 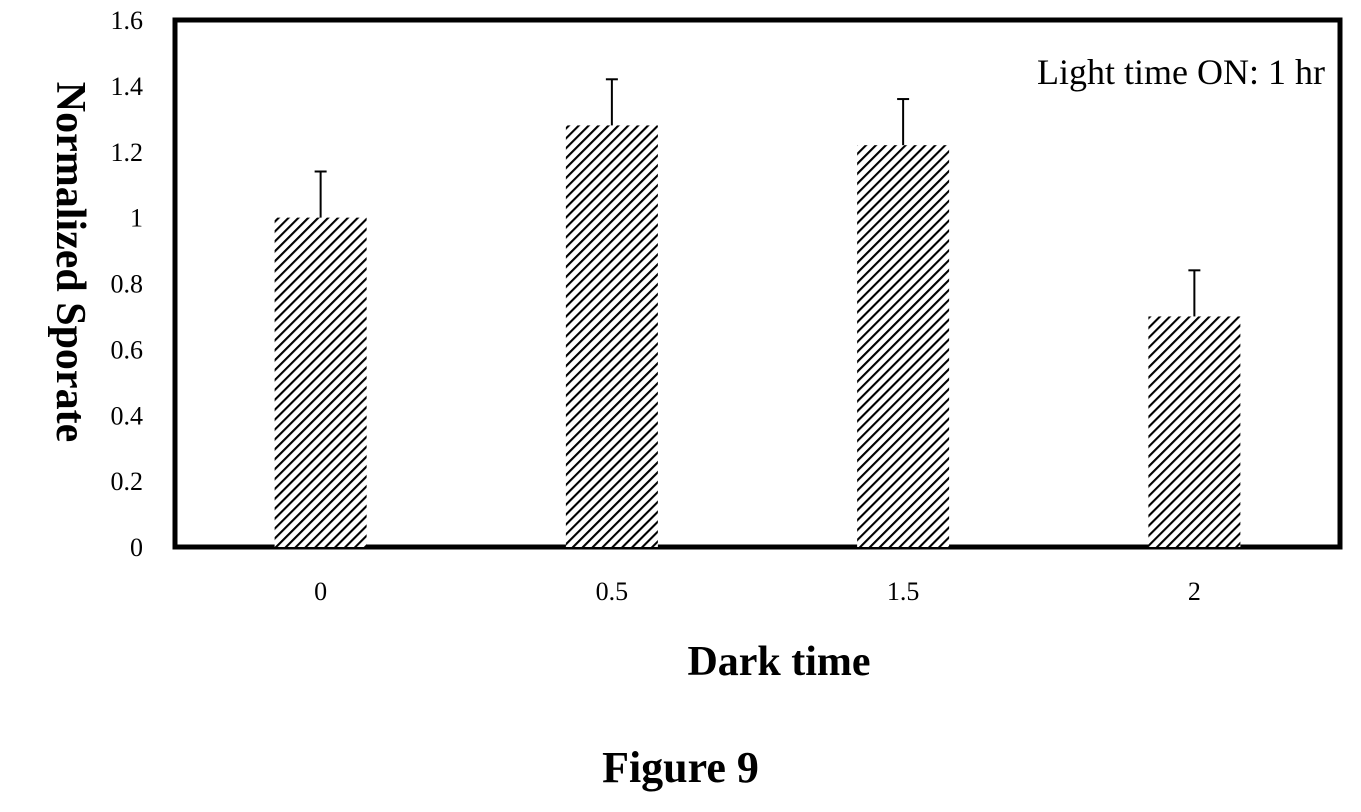 I want to click on x-axis-title: Dark time, so click(x=778, y=662).